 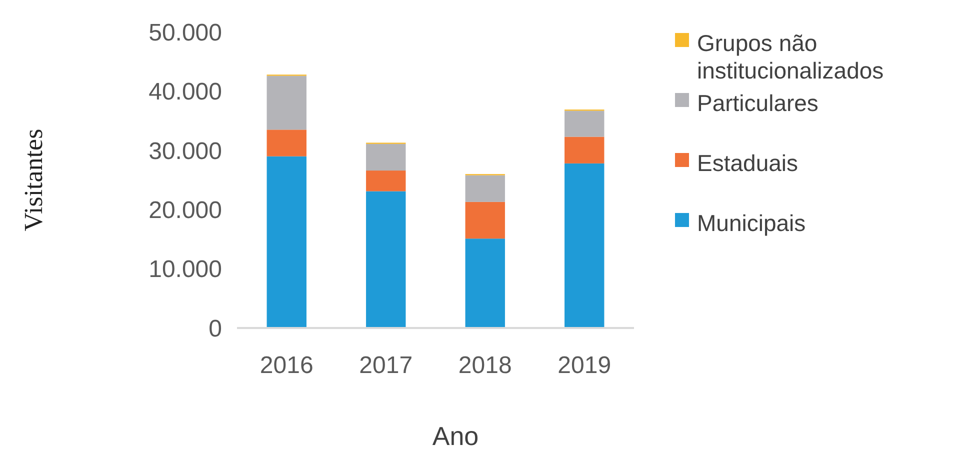 What do you see at coordinates (185, 92) in the screenshot?
I see `y-tick-label: 40.000` at bounding box center [185, 92].